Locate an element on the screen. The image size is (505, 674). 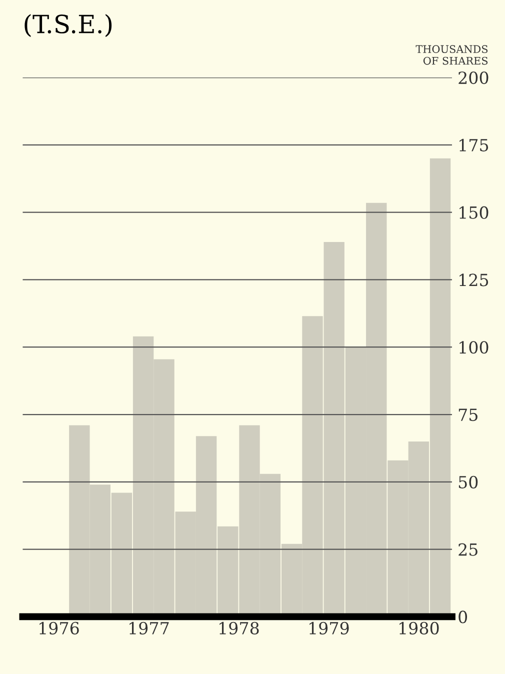
y-tick-label: 25 is located at coordinates (468, 549).